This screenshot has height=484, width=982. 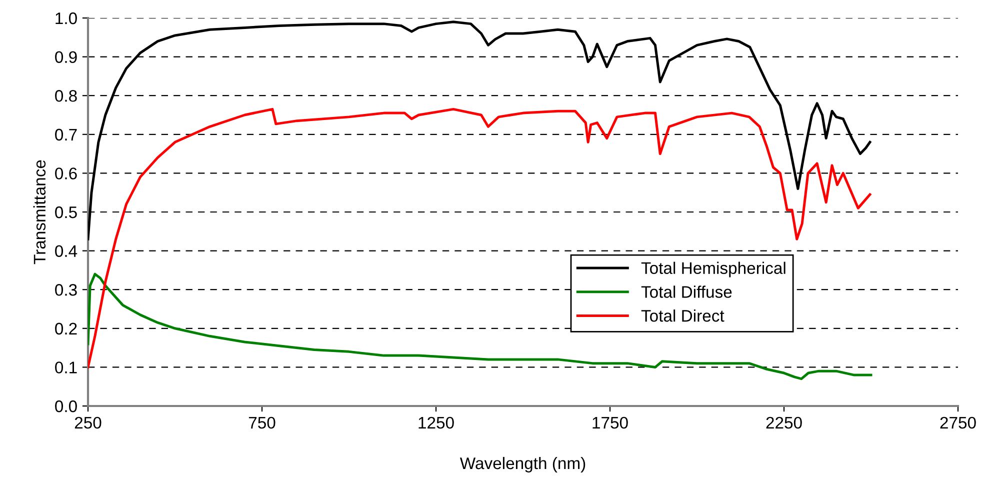 What do you see at coordinates (66, 328) in the screenshot?
I see `y-tick-label: 0.2` at bounding box center [66, 328].